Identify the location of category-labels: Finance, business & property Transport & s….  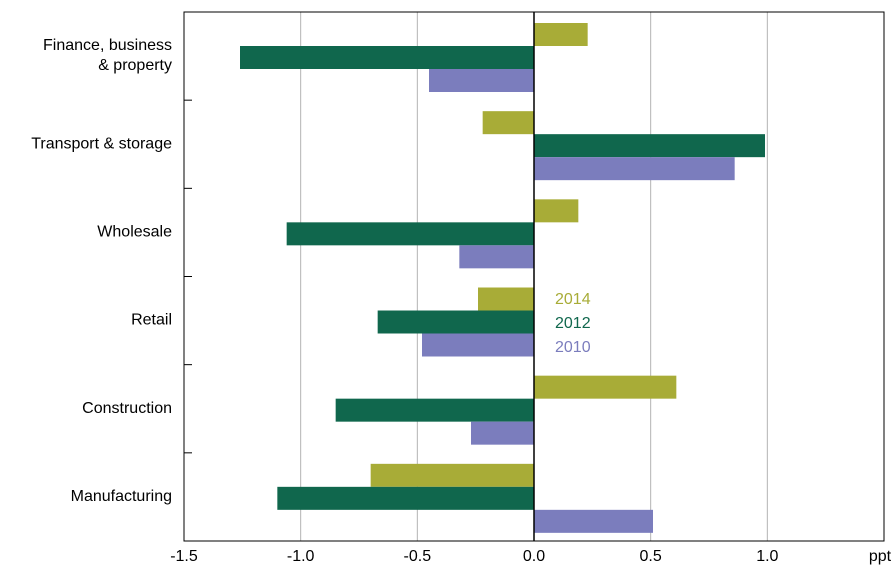
(101, 271).